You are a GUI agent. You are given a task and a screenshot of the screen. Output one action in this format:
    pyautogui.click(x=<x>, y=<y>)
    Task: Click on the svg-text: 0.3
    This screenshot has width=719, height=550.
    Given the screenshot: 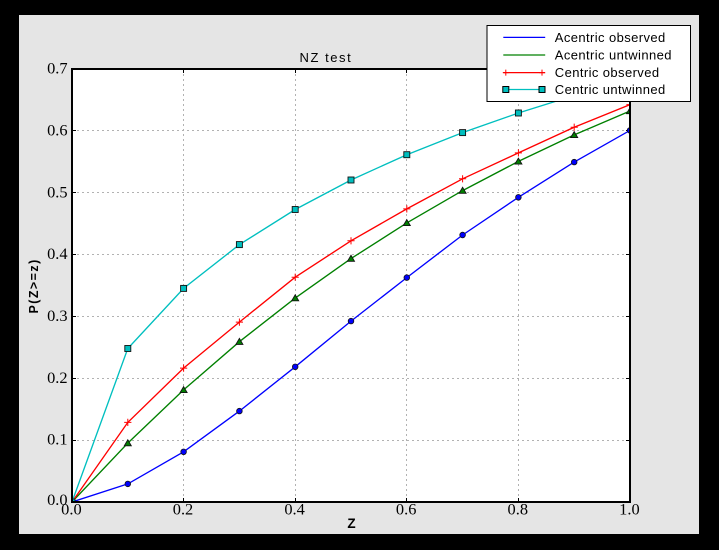 What is the action you would take?
    pyautogui.click(x=57, y=316)
    